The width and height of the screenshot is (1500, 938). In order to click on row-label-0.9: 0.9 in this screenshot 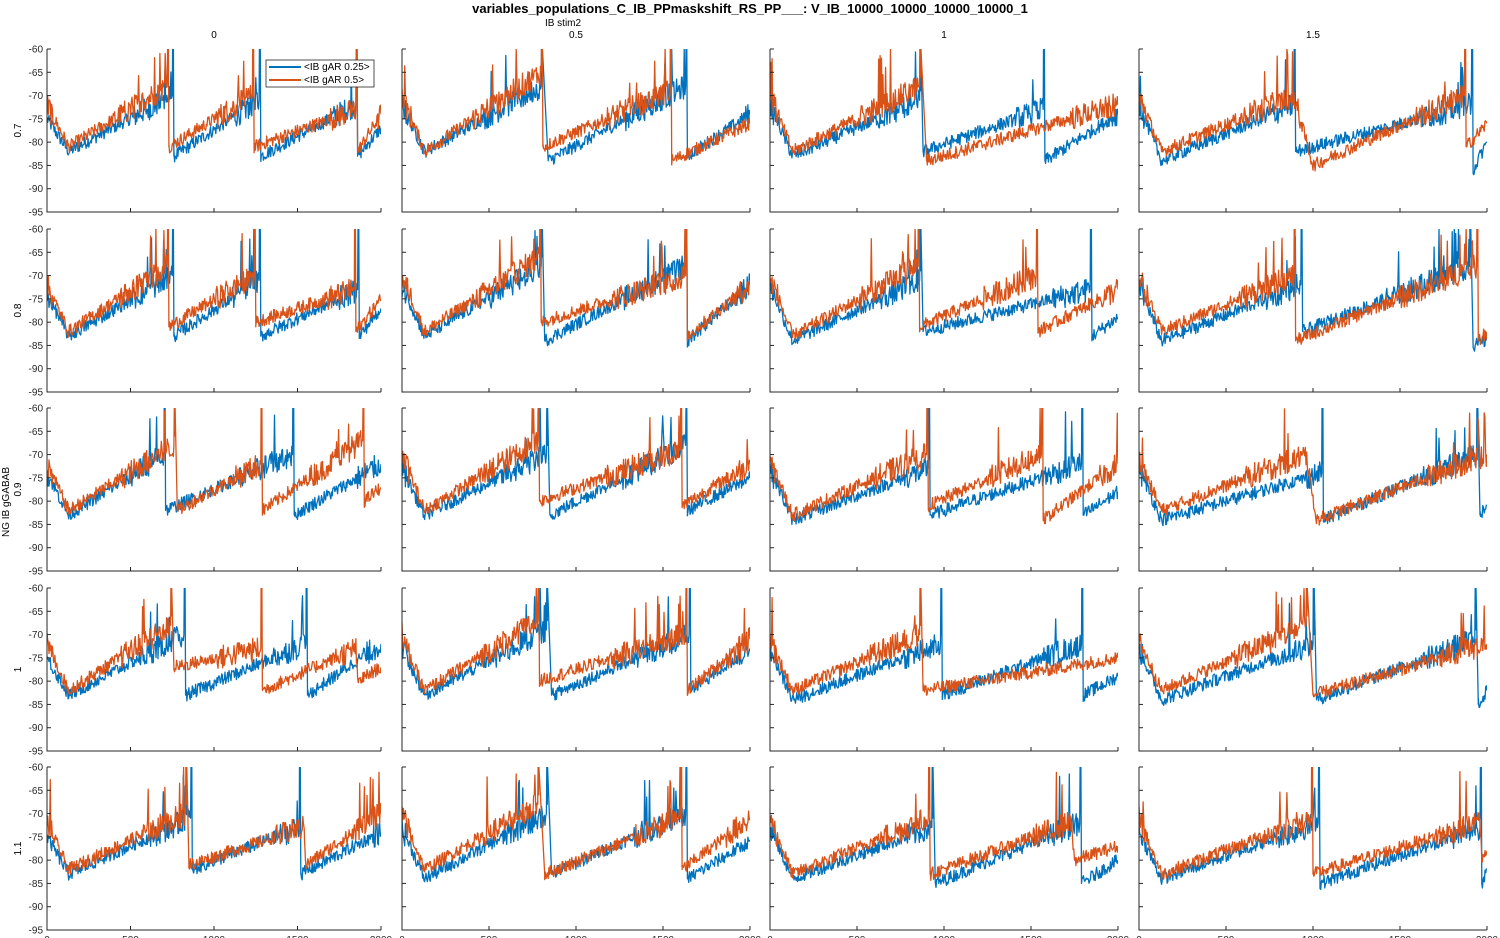, I will do `click(18, 489)`.